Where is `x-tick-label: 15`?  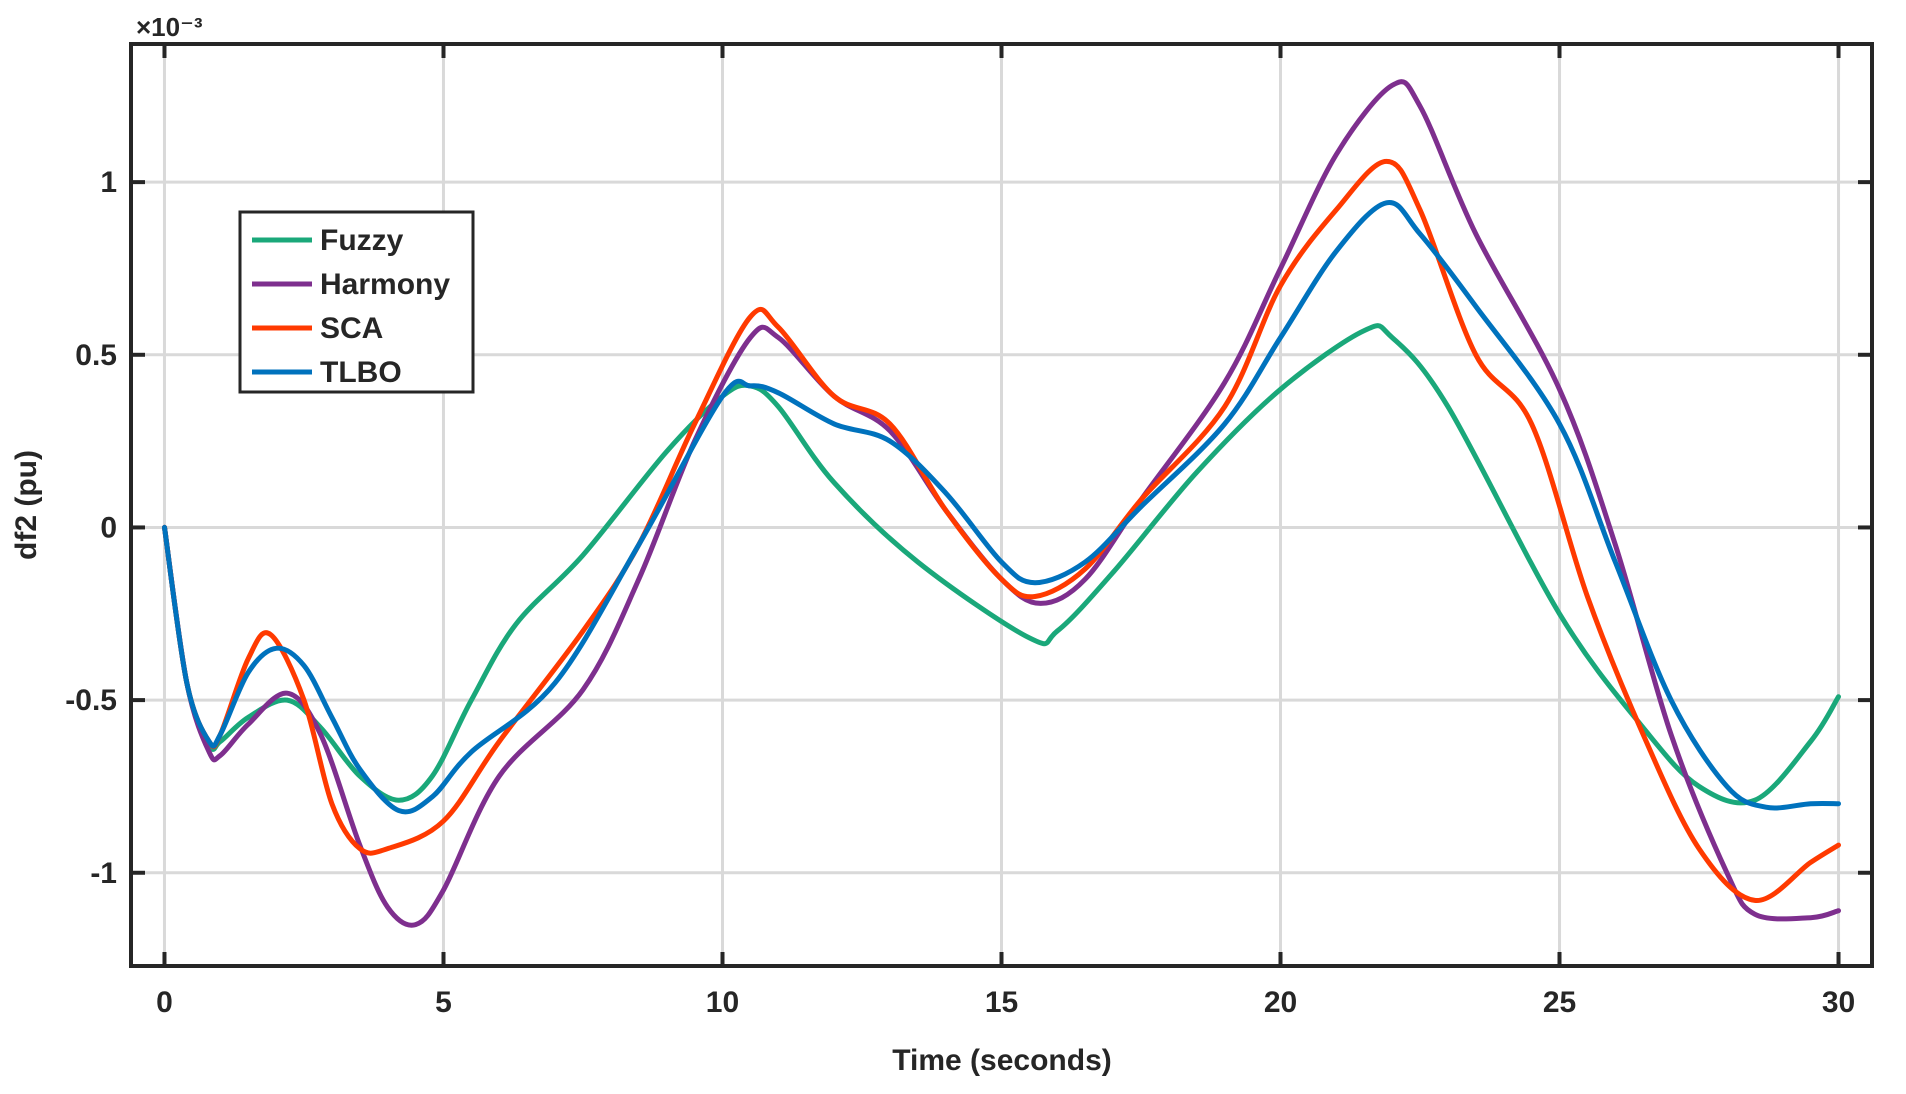 x-tick-label: 15 is located at coordinates (1001, 1002).